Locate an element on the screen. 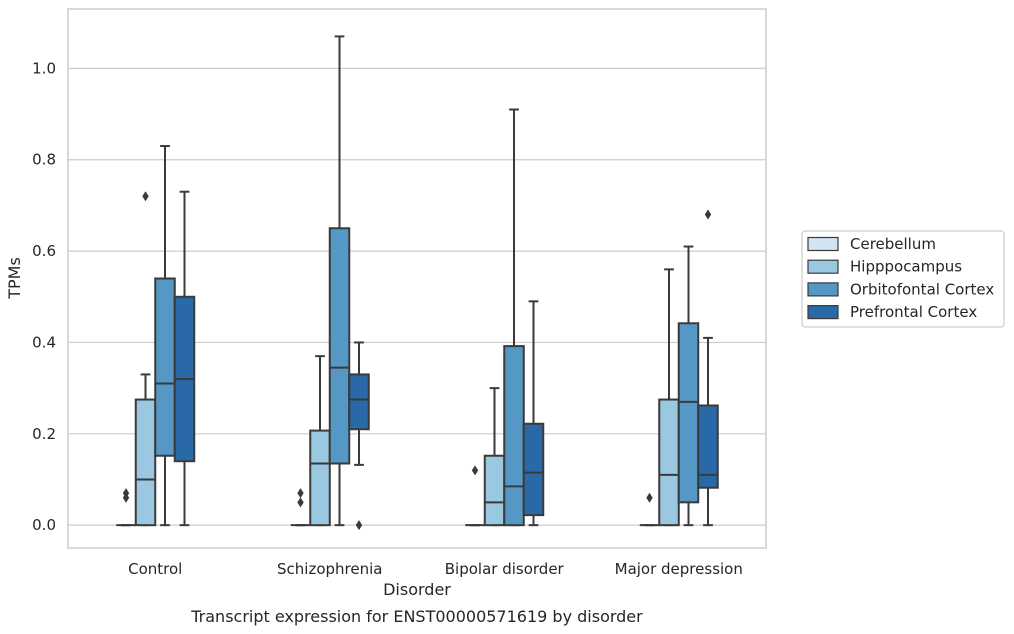 Image resolution: width=1014 pixels, height=634 pixels. x-tick-label: Schizophrenia is located at coordinates (329, 569).